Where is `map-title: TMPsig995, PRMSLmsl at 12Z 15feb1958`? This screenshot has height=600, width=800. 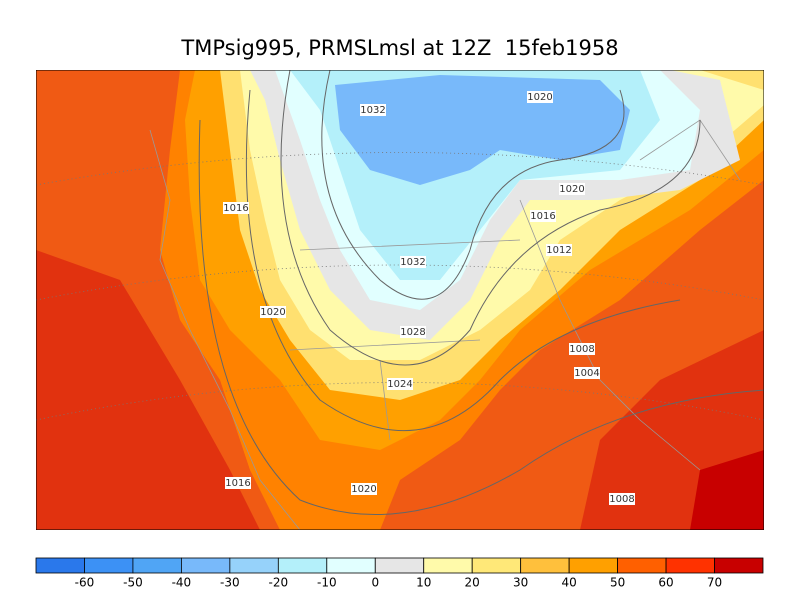
map-title: TMPsig995, PRMSLmsl at 12Z 15feb1958 is located at coordinates (399, 48).